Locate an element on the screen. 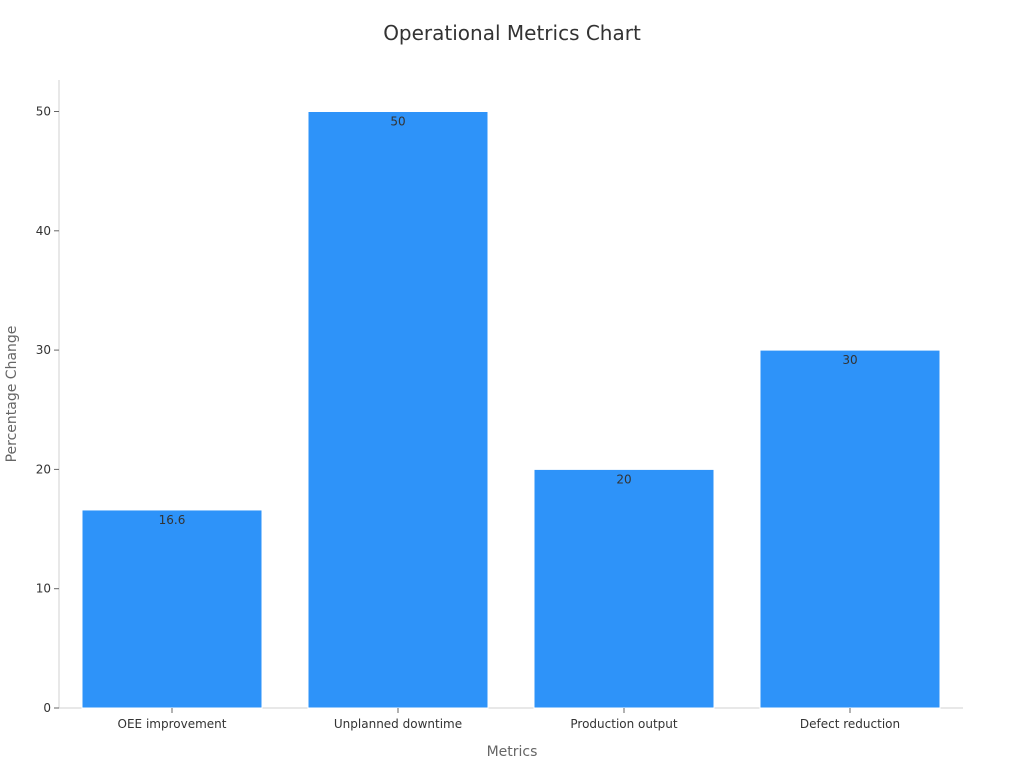 Image resolution: width=1024 pixels, height=768 pixels. chart-title: Operational Metrics Chart is located at coordinates (512, 33).